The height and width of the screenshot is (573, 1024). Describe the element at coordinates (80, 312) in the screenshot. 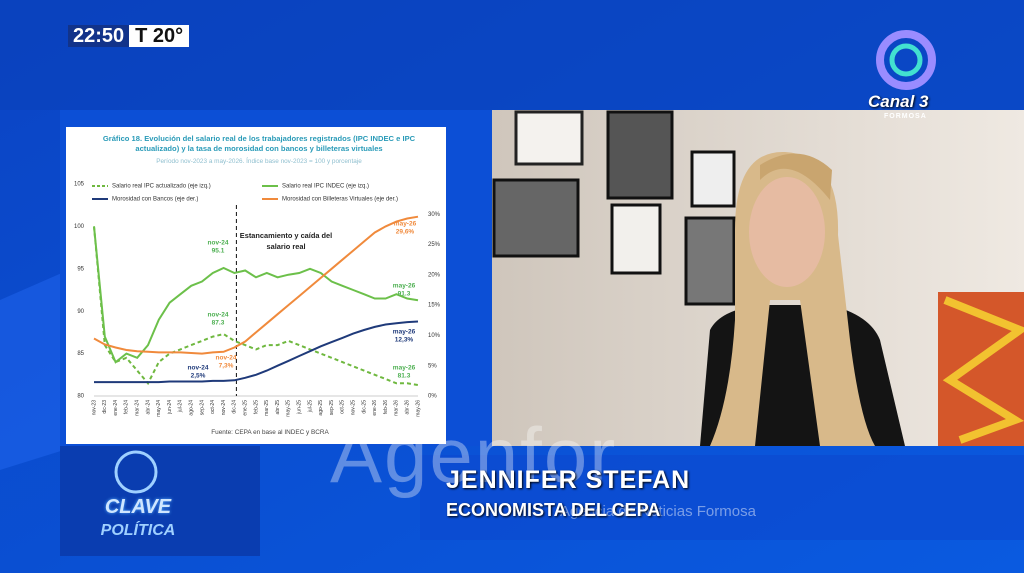

I see `y-tick-label: 90` at that location.